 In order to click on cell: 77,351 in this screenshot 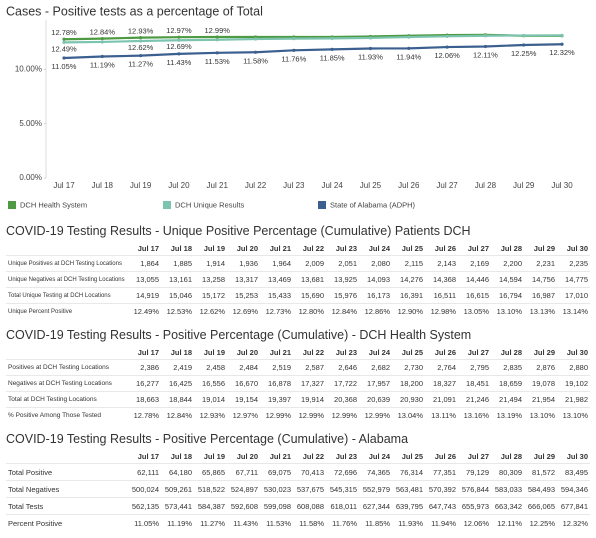, I will do `click(441, 472)`.